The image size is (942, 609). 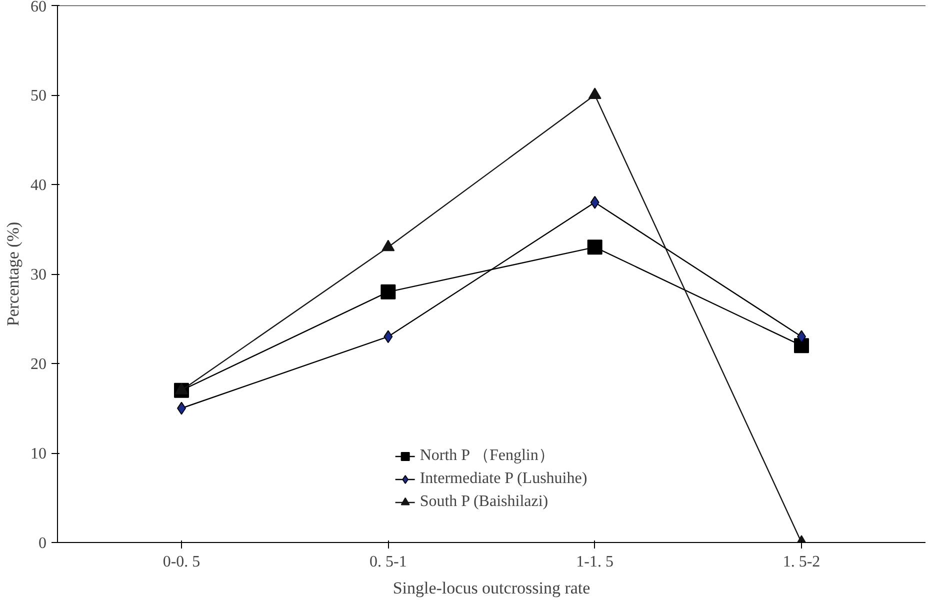 What do you see at coordinates (42, 543) in the screenshot?
I see `y-tick-label: 0` at bounding box center [42, 543].